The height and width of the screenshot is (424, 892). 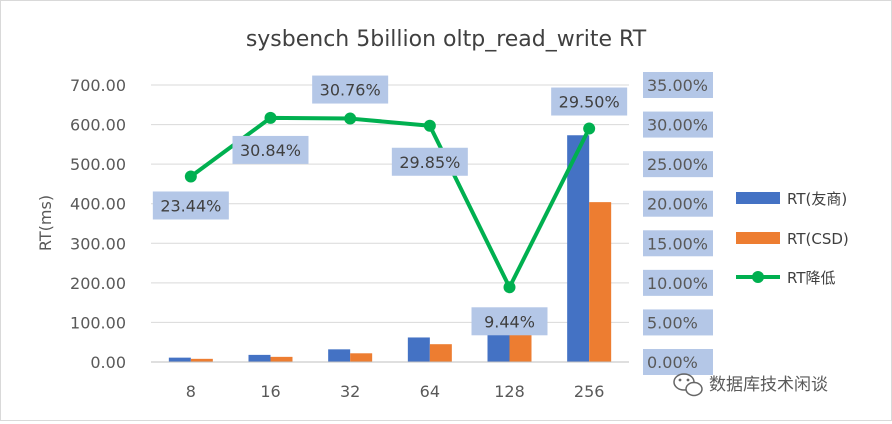 I want to click on y-tick-label: 700.00, so click(x=98, y=85).